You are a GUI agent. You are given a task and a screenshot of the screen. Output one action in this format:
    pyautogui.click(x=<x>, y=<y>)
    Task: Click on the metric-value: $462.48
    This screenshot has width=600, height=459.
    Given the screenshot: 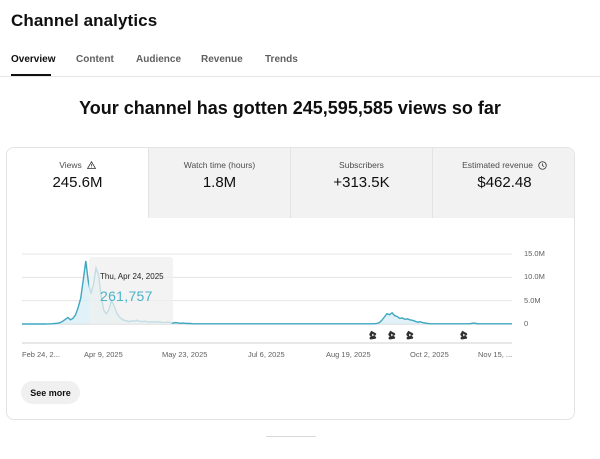 What is the action you would take?
    pyautogui.click(x=504, y=182)
    